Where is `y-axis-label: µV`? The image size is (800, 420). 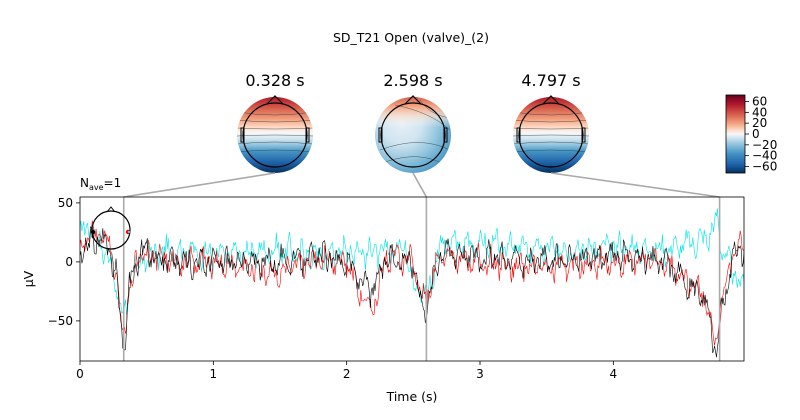 y-axis-label: µV is located at coordinates (28, 278).